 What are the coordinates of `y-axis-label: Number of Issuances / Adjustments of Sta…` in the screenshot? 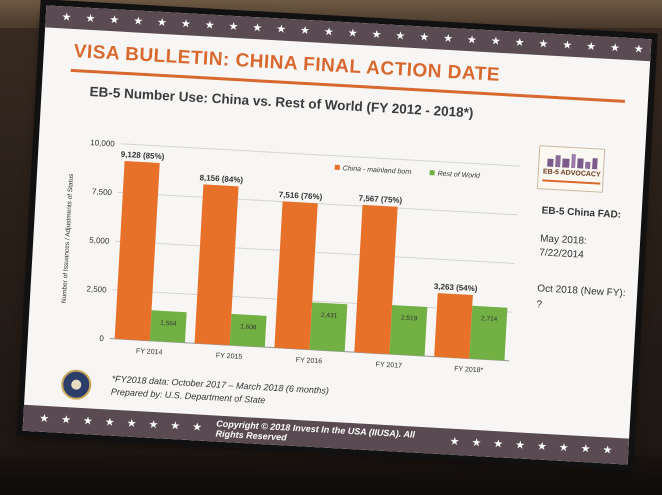 It's located at (68, 238).